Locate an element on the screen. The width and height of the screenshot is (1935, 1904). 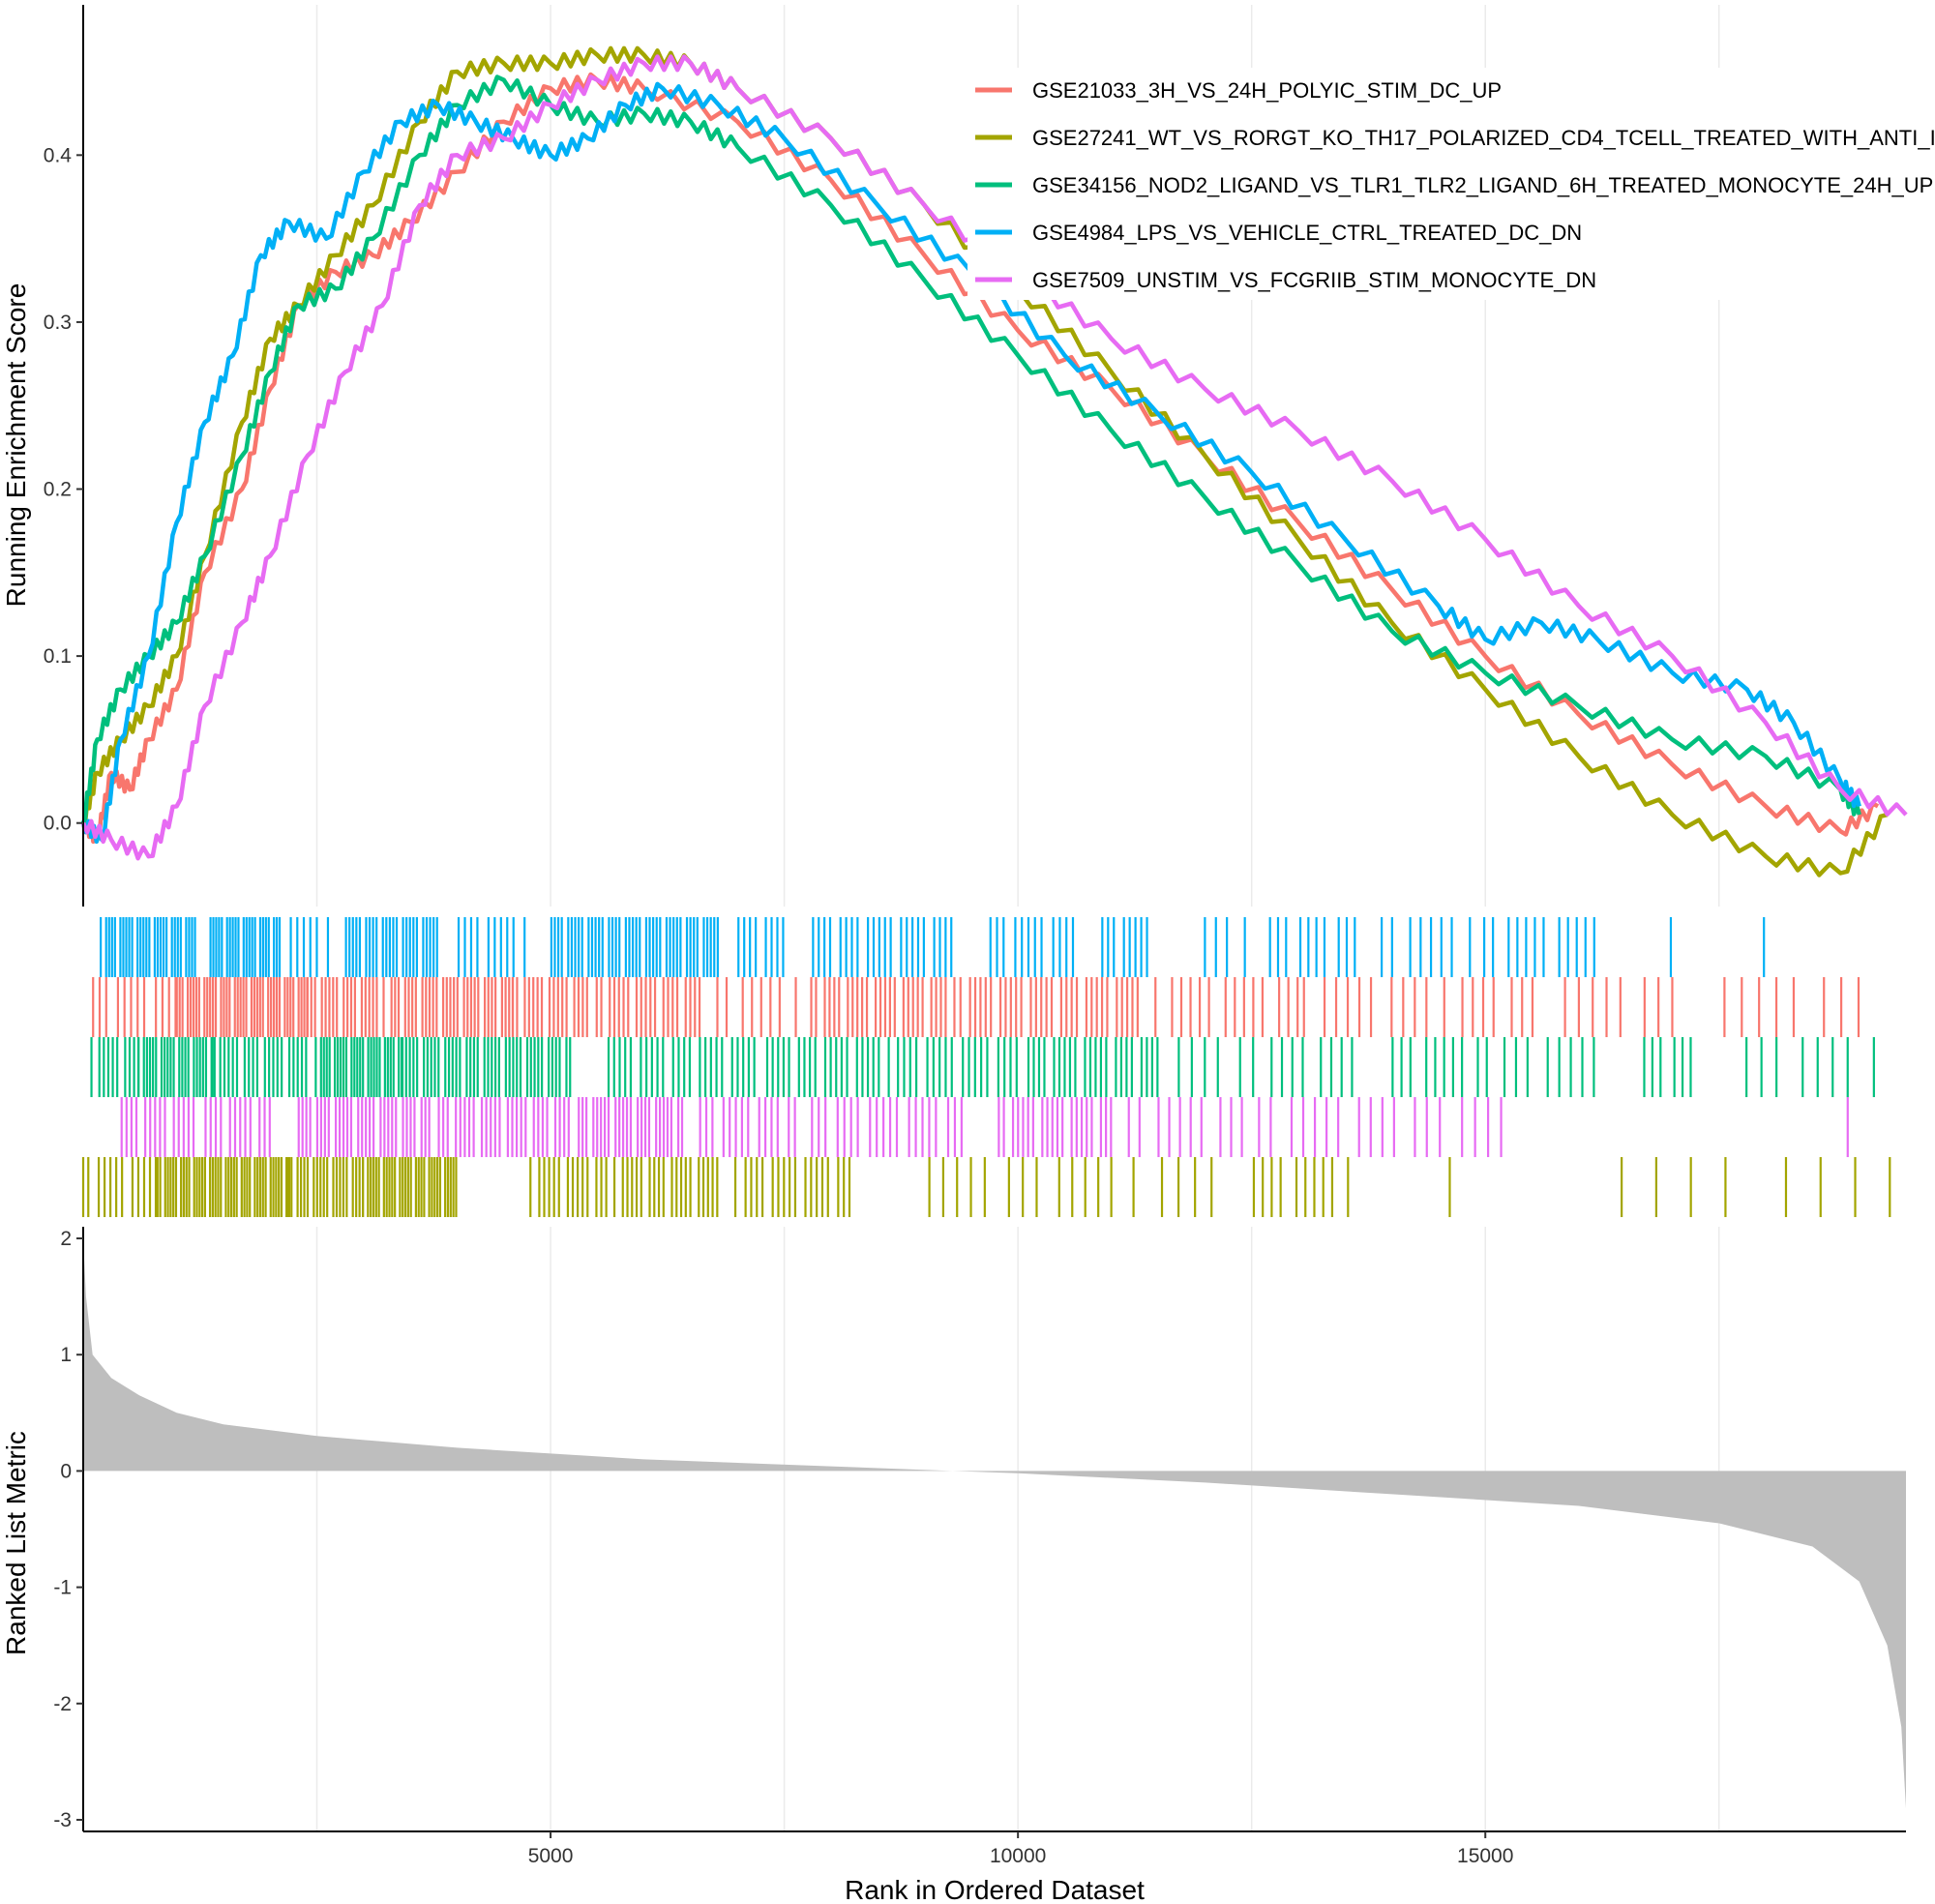
hits-panel is located at coordinates (986, 1067).